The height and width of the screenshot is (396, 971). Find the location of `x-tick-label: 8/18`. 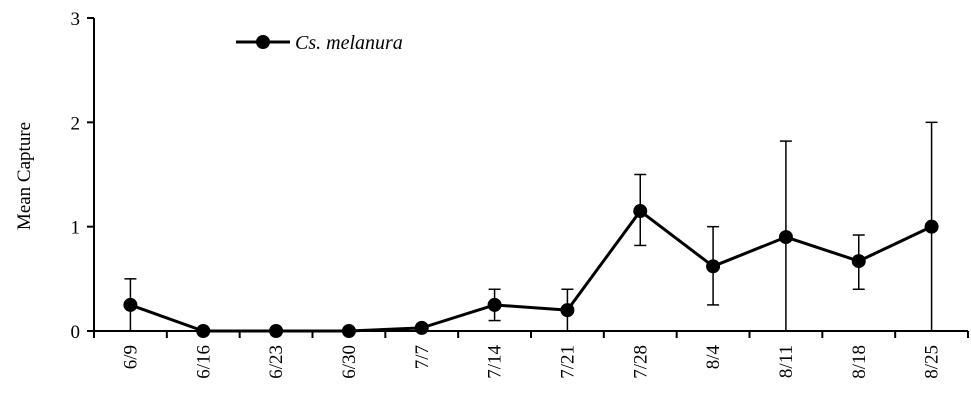

x-tick-label: 8/18 is located at coordinates (859, 362).